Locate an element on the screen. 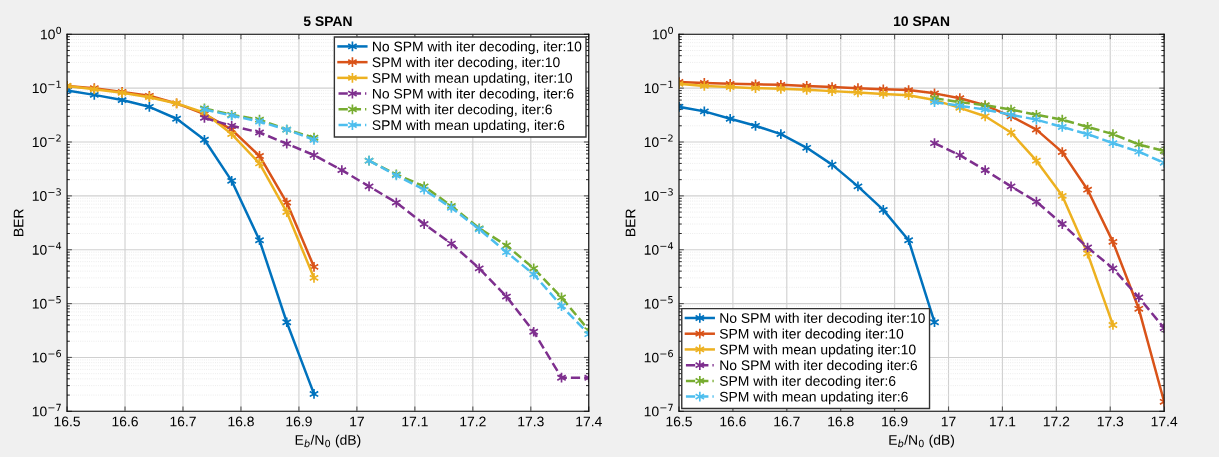 The height and width of the screenshot is (457, 1219). legend-label: SPM with mean updating iter:10 is located at coordinates (817, 351).